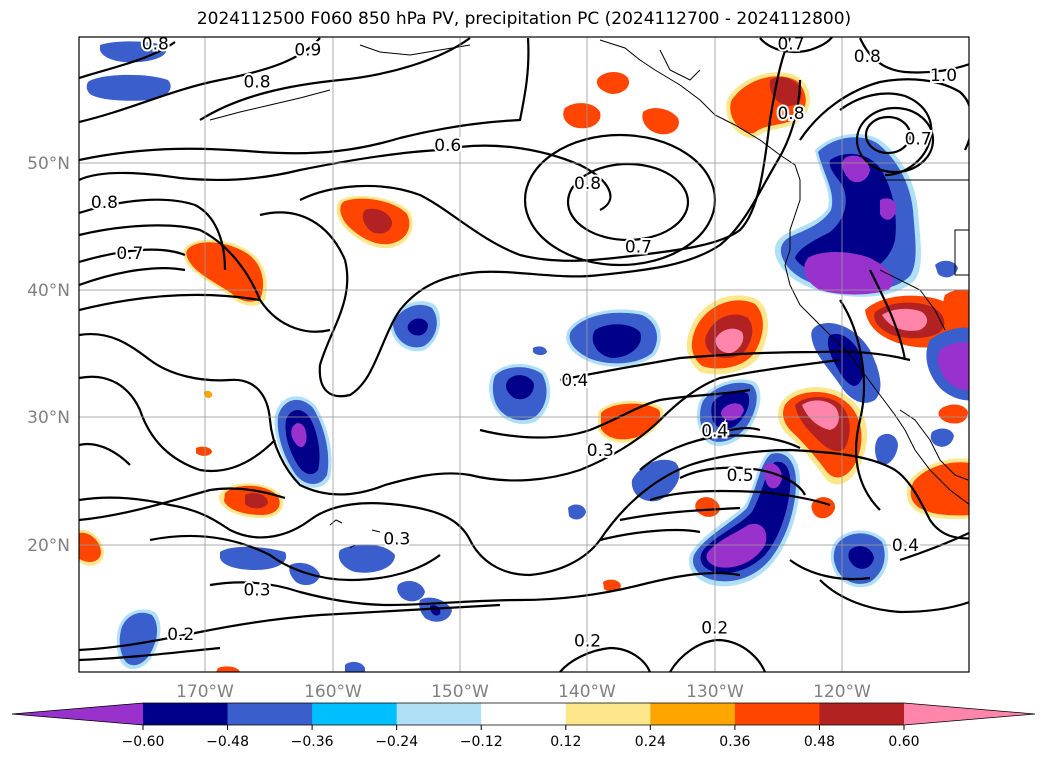 Image resolution: width=1047 pixels, height=765 pixels. What do you see at coordinates (48, 291) in the screenshot?
I see `lat-tick-label: 40°N` at bounding box center [48, 291].